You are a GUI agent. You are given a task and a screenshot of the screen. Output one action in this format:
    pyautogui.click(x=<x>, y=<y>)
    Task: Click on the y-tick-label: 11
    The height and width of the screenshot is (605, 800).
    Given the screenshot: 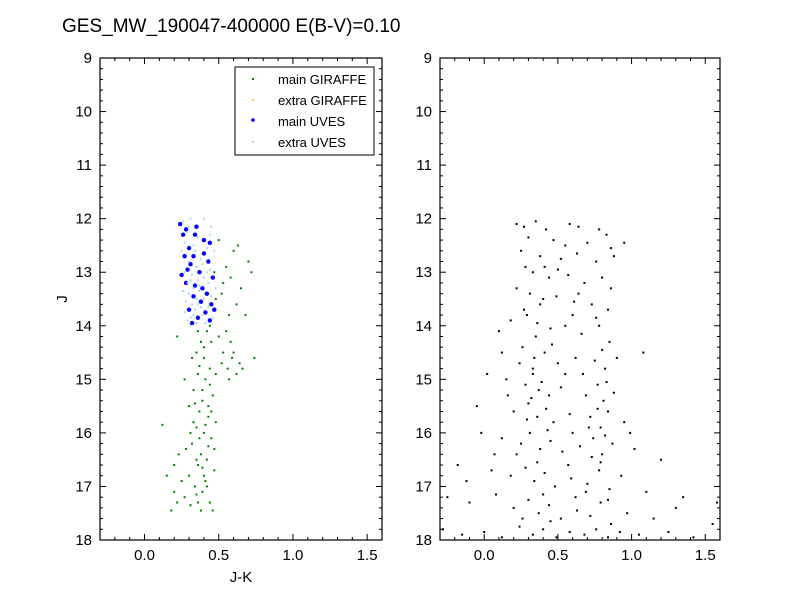 What is the action you would take?
    pyautogui.click(x=424, y=165)
    